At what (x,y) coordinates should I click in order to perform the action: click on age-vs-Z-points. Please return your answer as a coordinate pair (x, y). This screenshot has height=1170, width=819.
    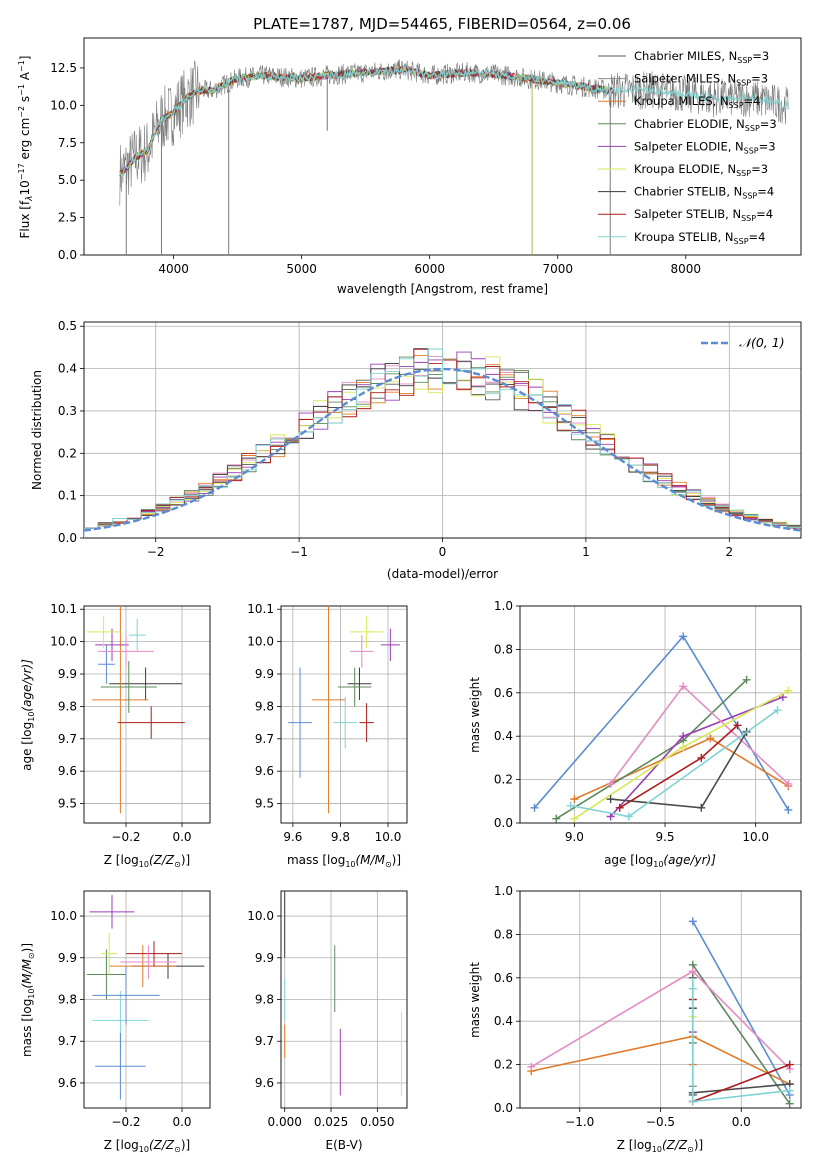
    Looking at the image, I should click on (135, 710).